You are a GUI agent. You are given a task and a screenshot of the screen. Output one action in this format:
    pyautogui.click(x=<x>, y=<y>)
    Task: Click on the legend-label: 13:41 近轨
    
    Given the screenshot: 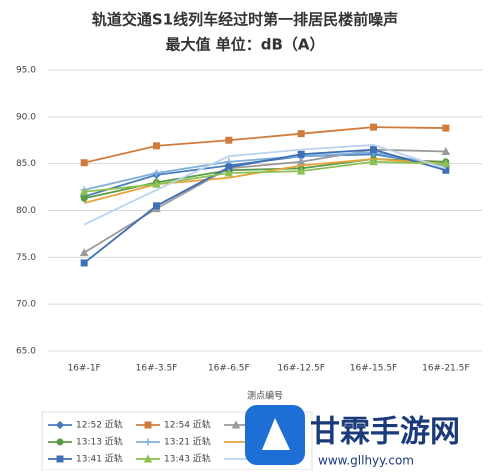 What is the action you would take?
    pyautogui.click(x=99, y=459)
    